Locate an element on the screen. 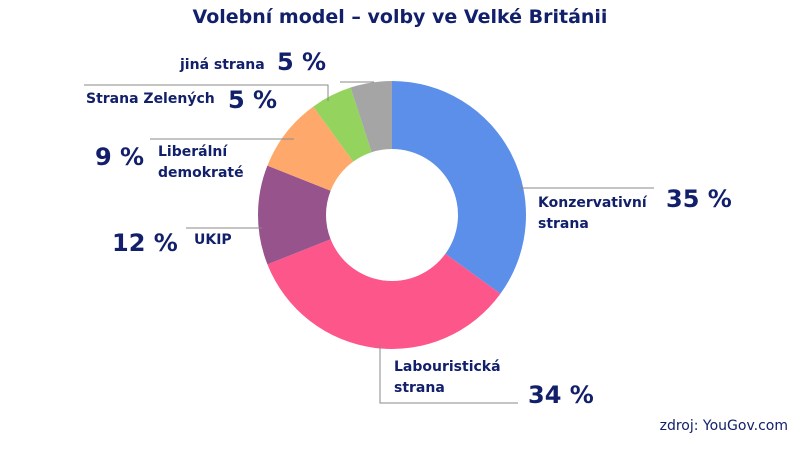 The height and width of the screenshot is (450, 800). slice-label-konzervativni-strana-line-2: strana is located at coordinates (563, 224).